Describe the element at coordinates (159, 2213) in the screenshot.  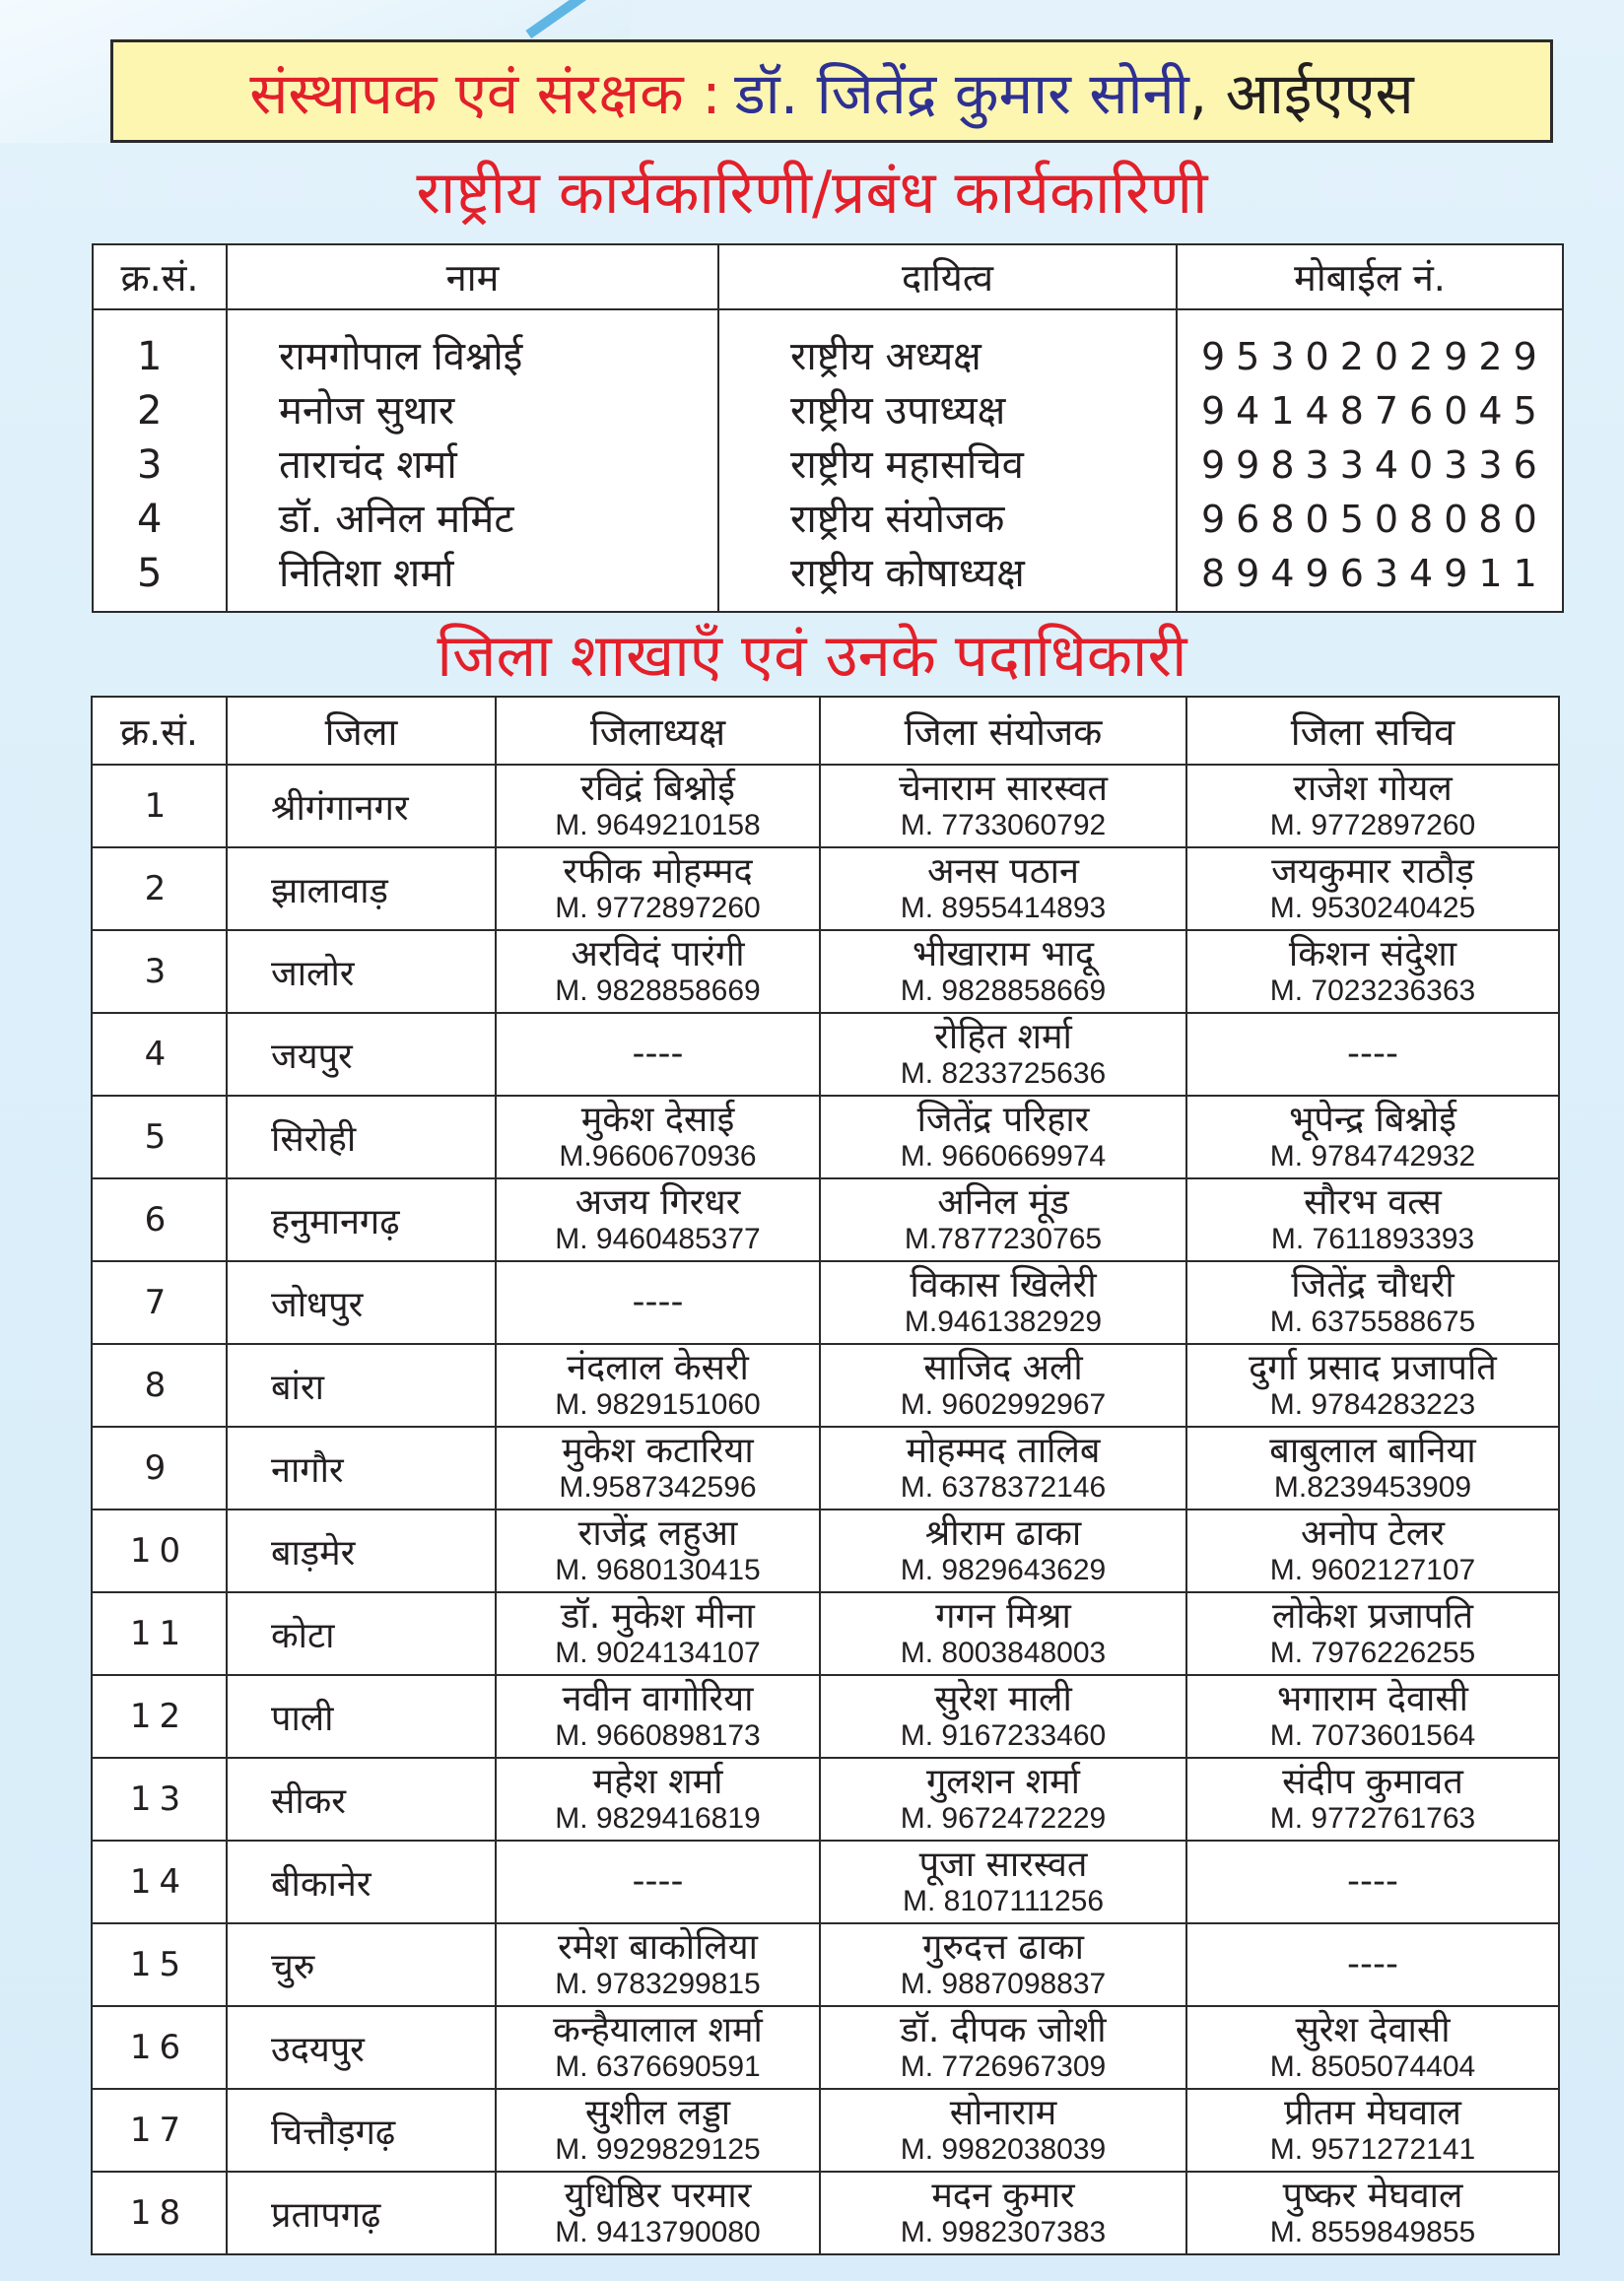
I see `row-sn: 18` at that location.